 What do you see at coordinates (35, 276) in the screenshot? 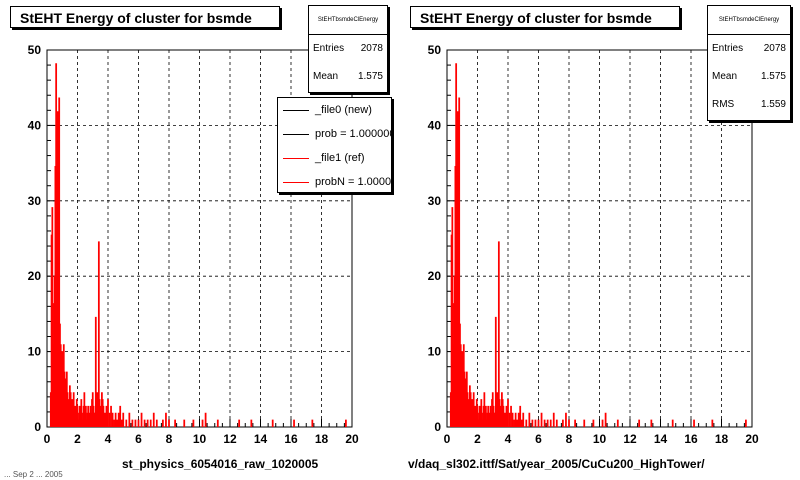
I see `y-tick-label: 20` at bounding box center [35, 276].